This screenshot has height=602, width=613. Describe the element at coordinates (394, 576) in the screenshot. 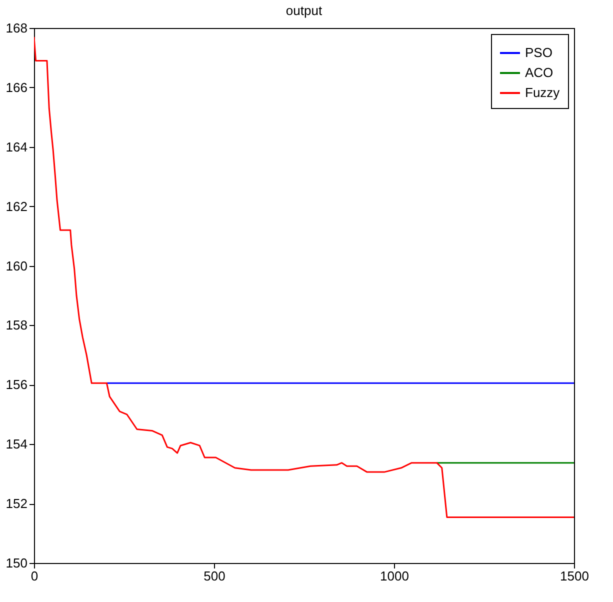

I see `x-tick-label: 1000` at that location.